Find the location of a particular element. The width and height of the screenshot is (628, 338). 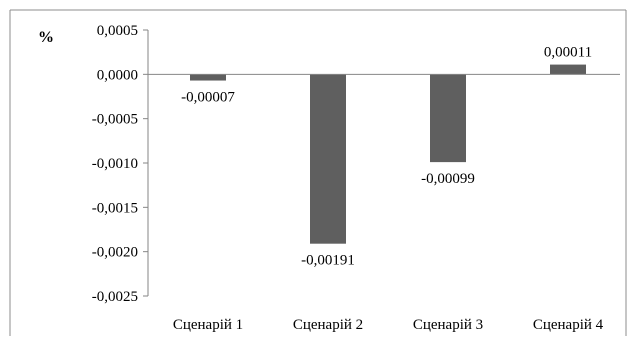

data-label: 0,00011 is located at coordinates (568, 53).